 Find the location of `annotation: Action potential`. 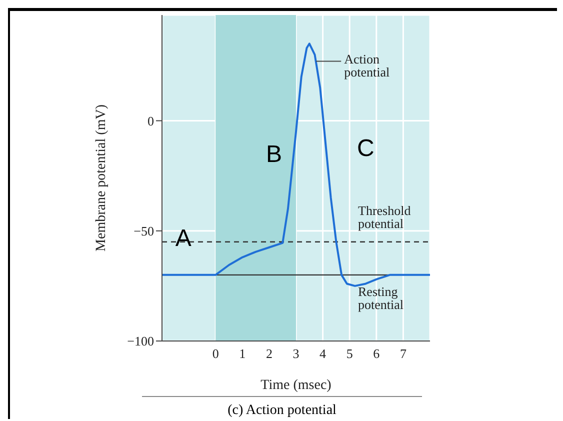

annotation: Action potential is located at coordinates (367, 65).